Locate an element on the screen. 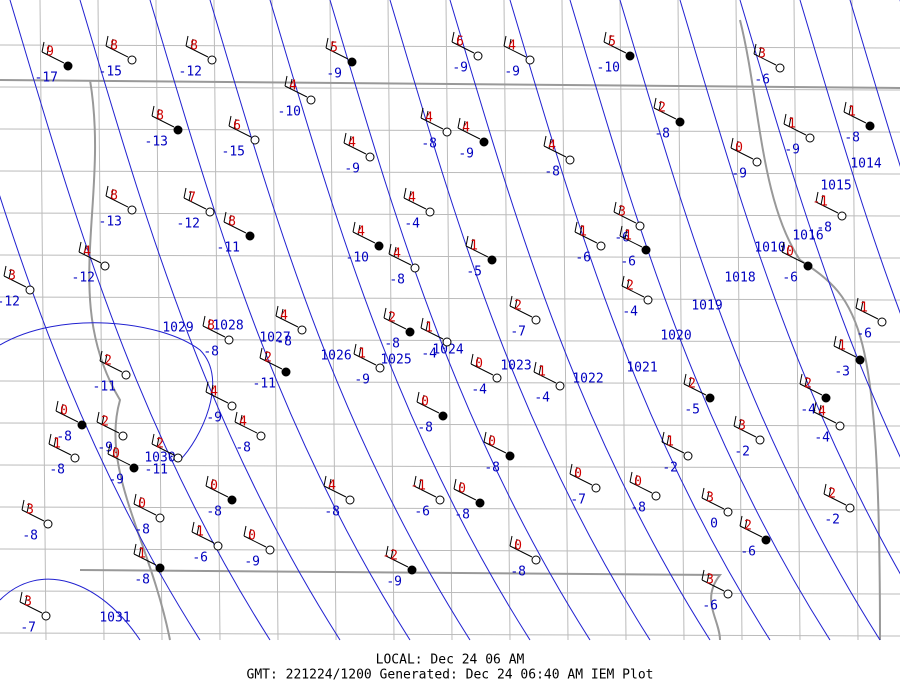 This screenshot has width=900, height=700. station-plot: 1 -8 is located at coordinates (149, 565).